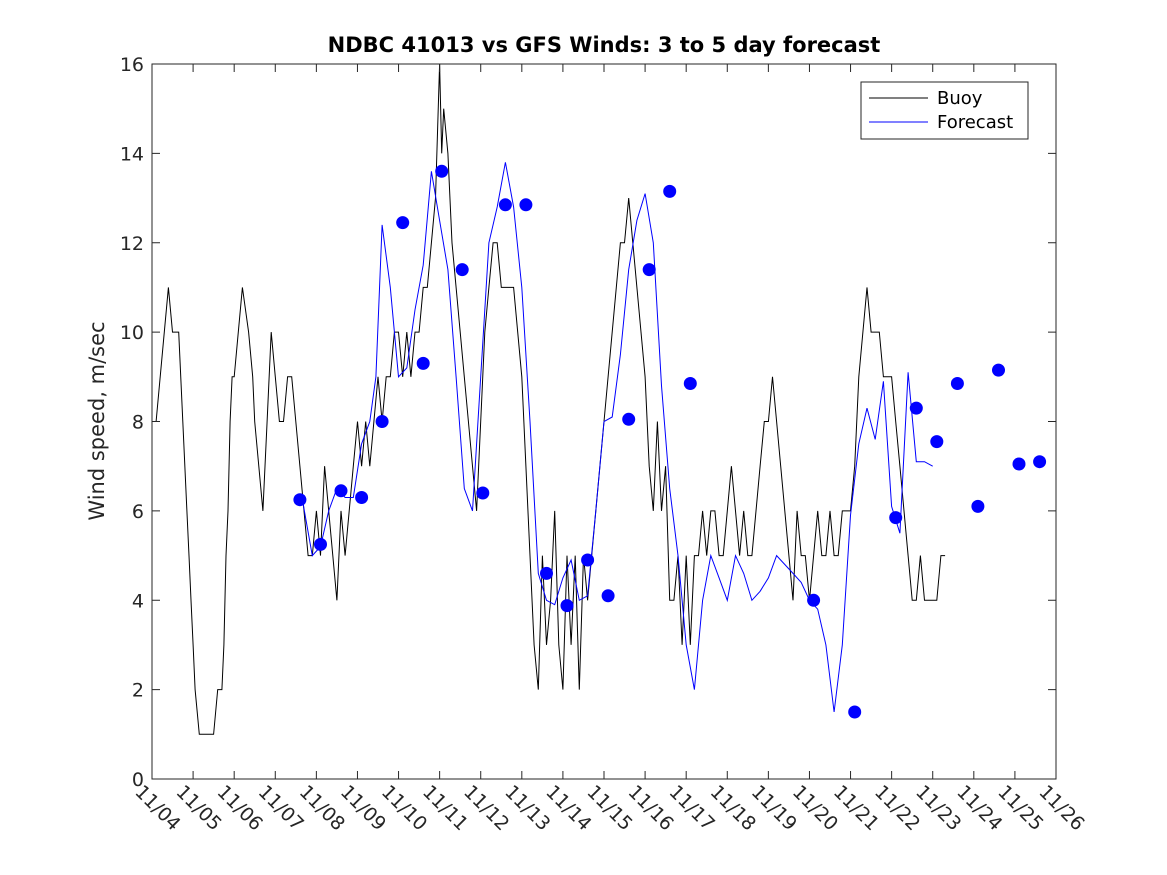 This screenshot has width=1167, height=875. What do you see at coordinates (132, 333) in the screenshot?
I see `y-tick-label: 10` at bounding box center [132, 333].